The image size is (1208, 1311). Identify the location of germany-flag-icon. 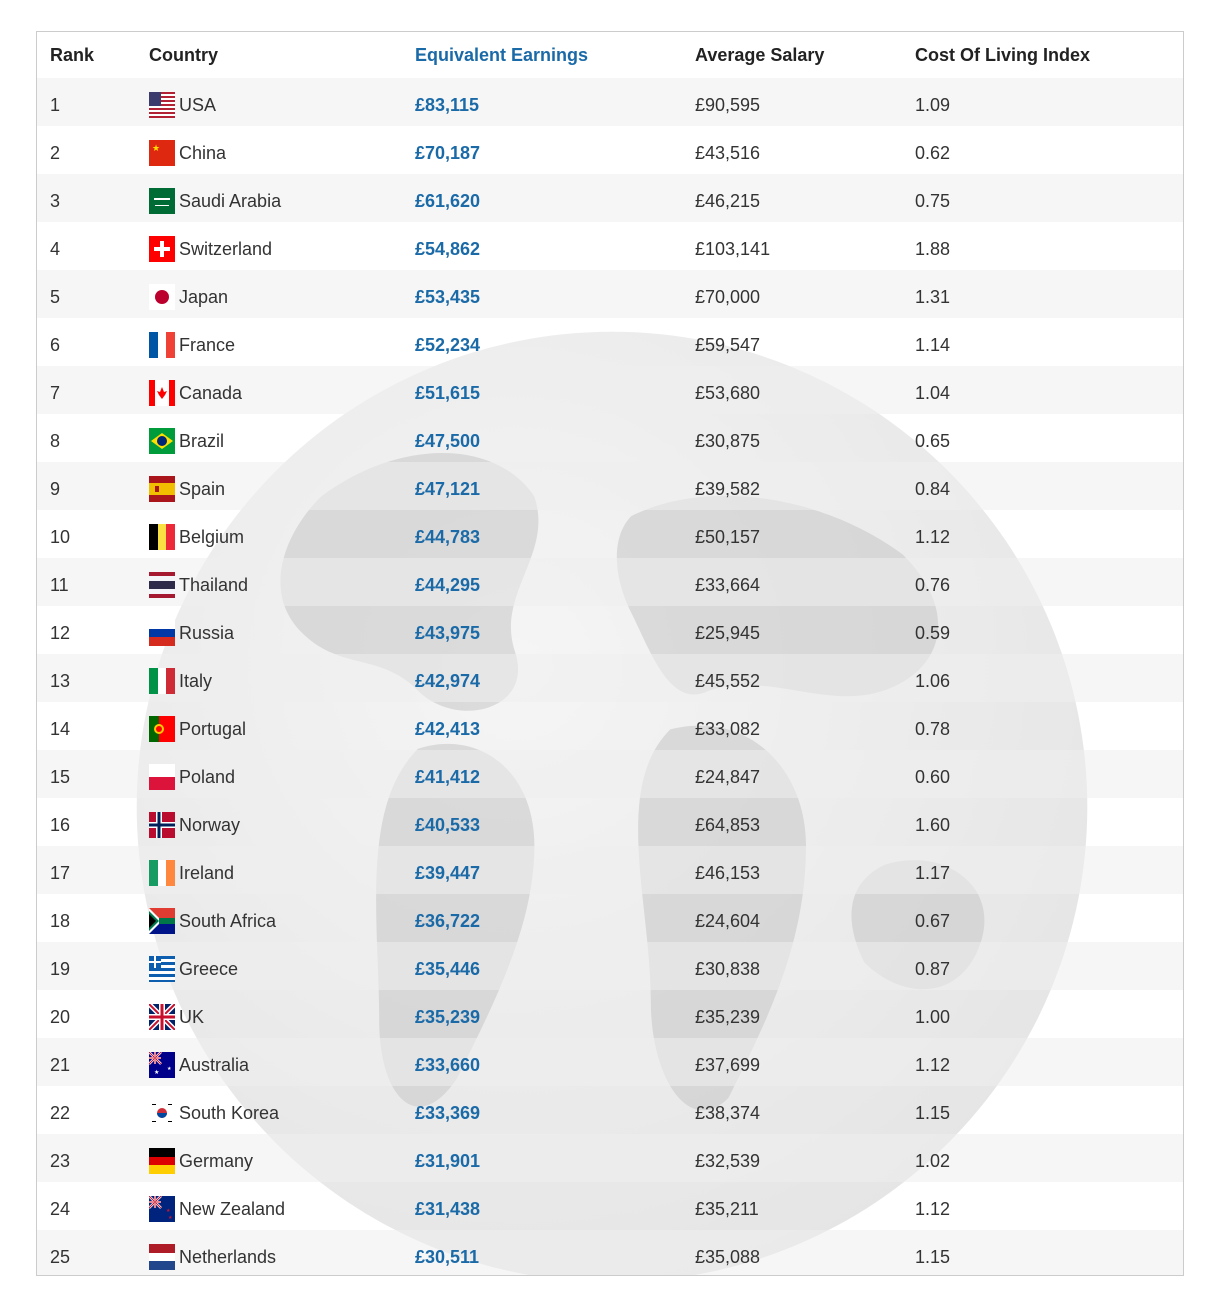
(162, 1161).